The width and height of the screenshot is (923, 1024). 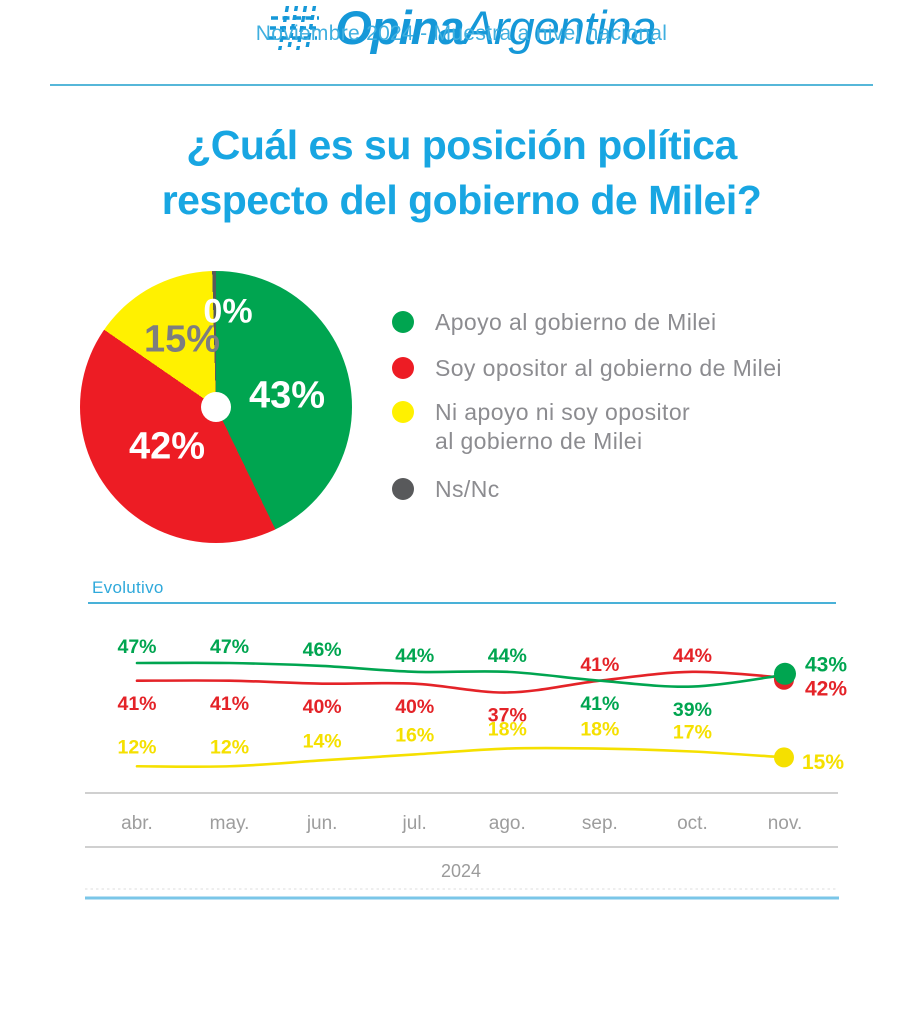 I want to click on green-end-marker, so click(x=784, y=673).